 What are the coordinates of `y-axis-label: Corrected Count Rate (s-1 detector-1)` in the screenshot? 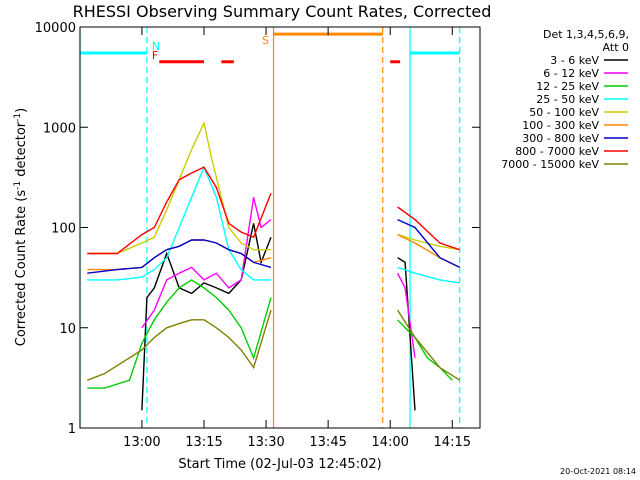 It's located at (21, 227).